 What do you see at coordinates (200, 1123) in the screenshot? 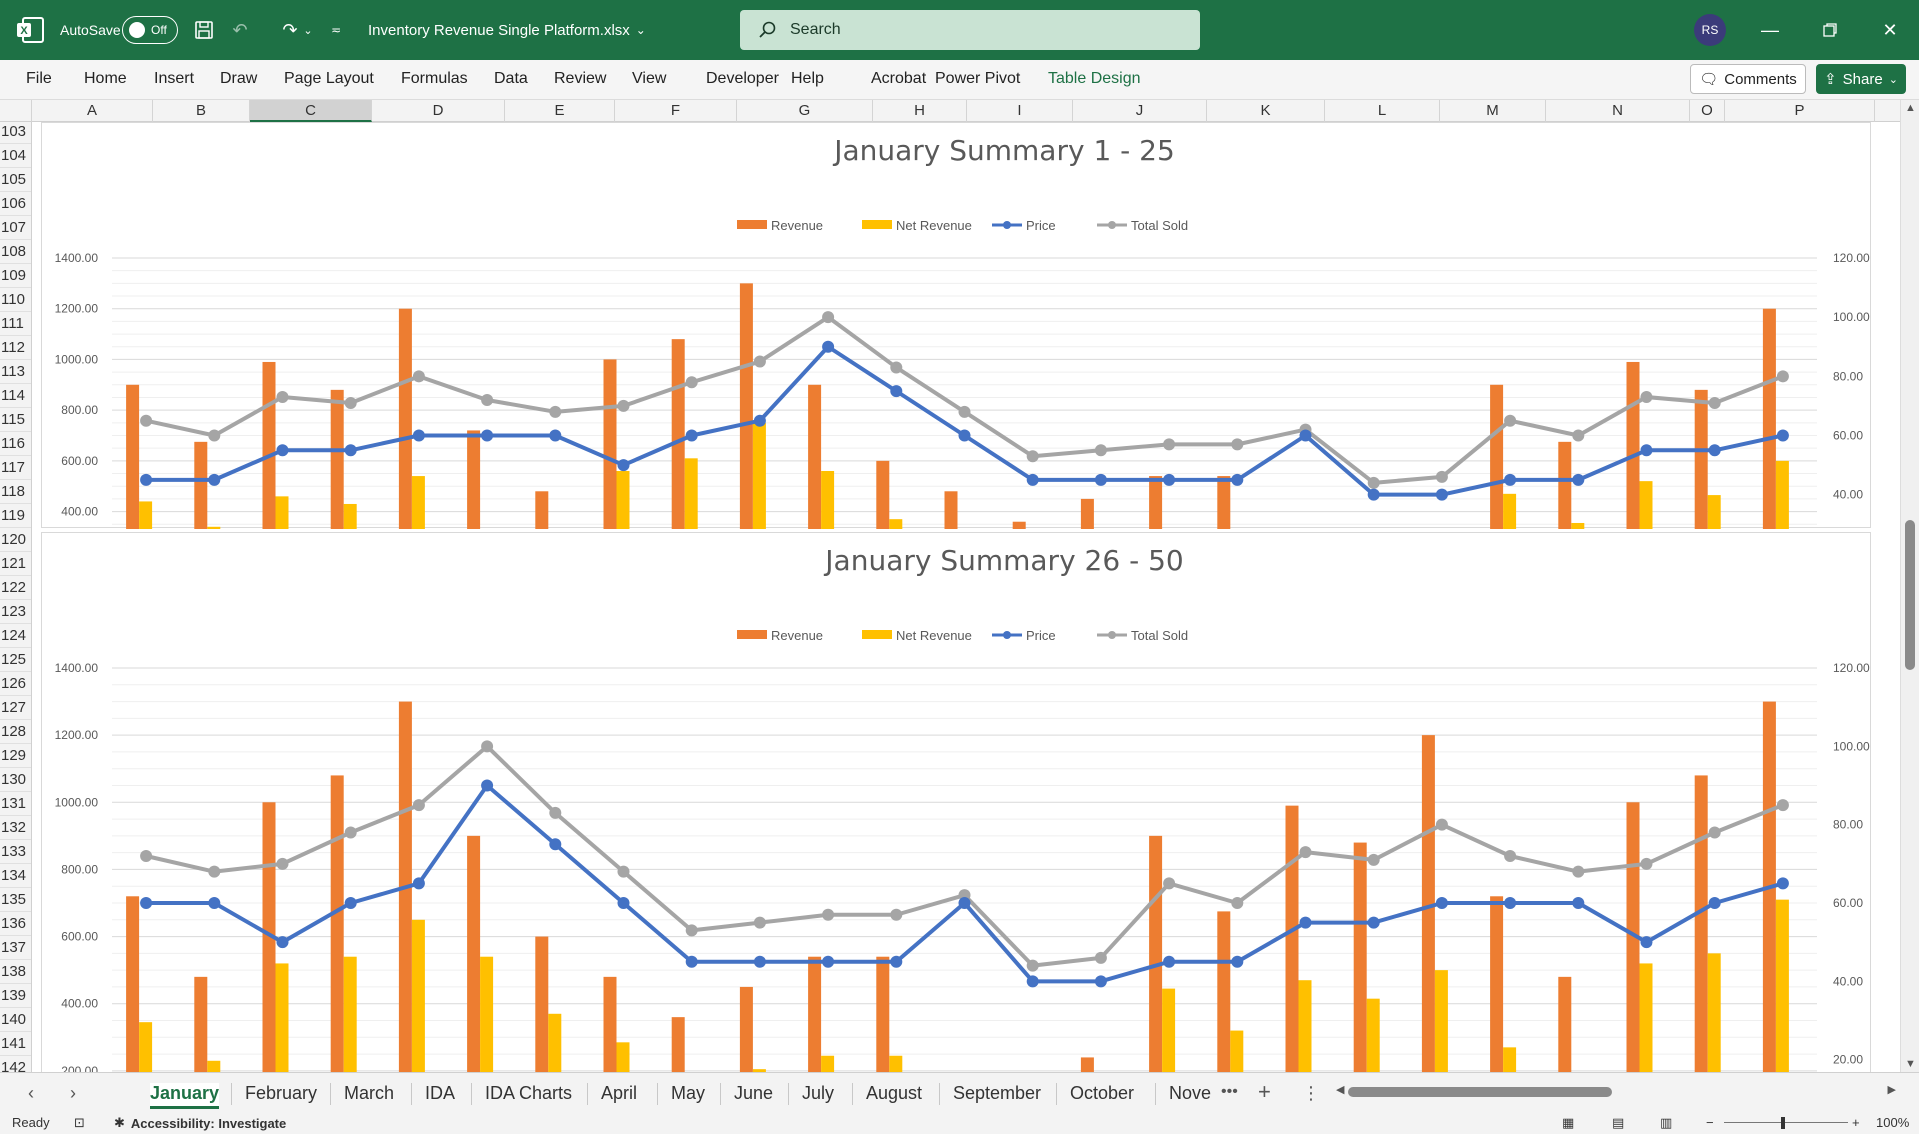
I see `accessibility-status: ✱ Accessibility: Investigate` at bounding box center [200, 1123].